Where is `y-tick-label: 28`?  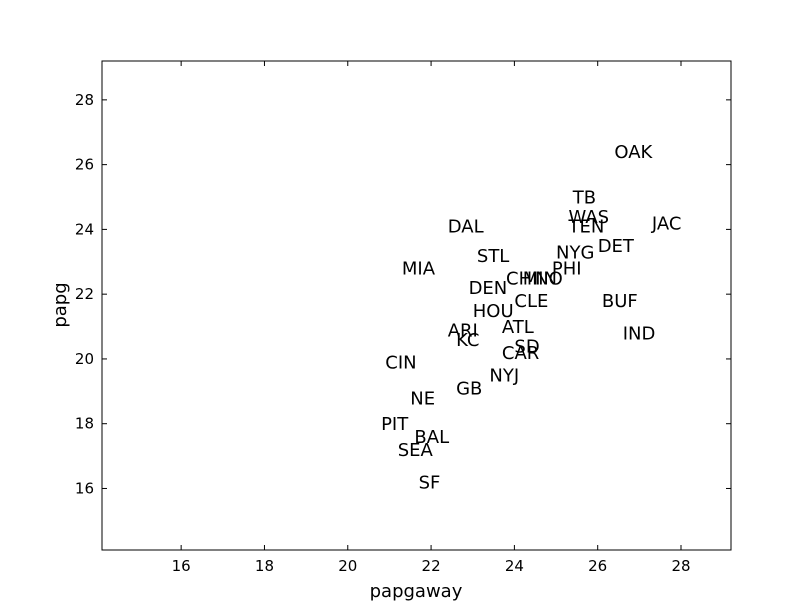 y-tick-label: 28 is located at coordinates (84, 100).